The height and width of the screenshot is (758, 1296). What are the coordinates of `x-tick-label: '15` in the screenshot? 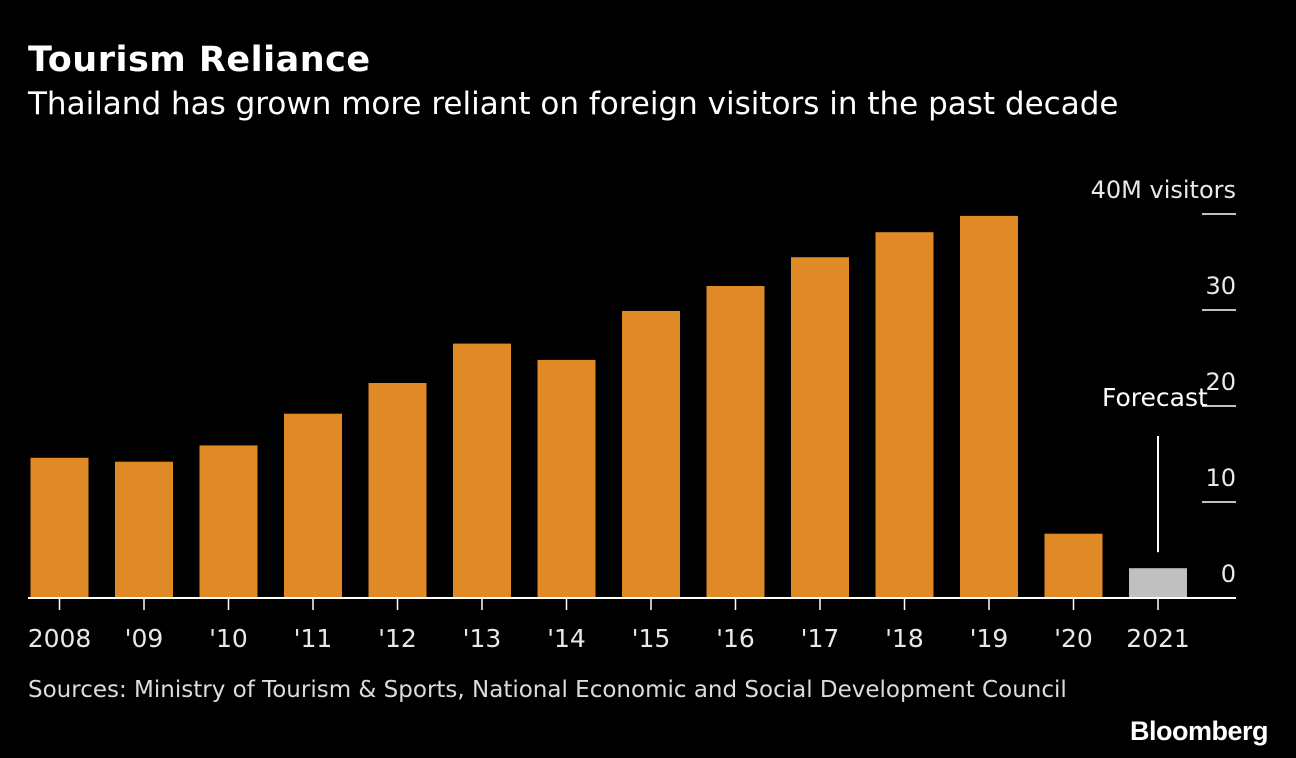 It's located at (651, 638).